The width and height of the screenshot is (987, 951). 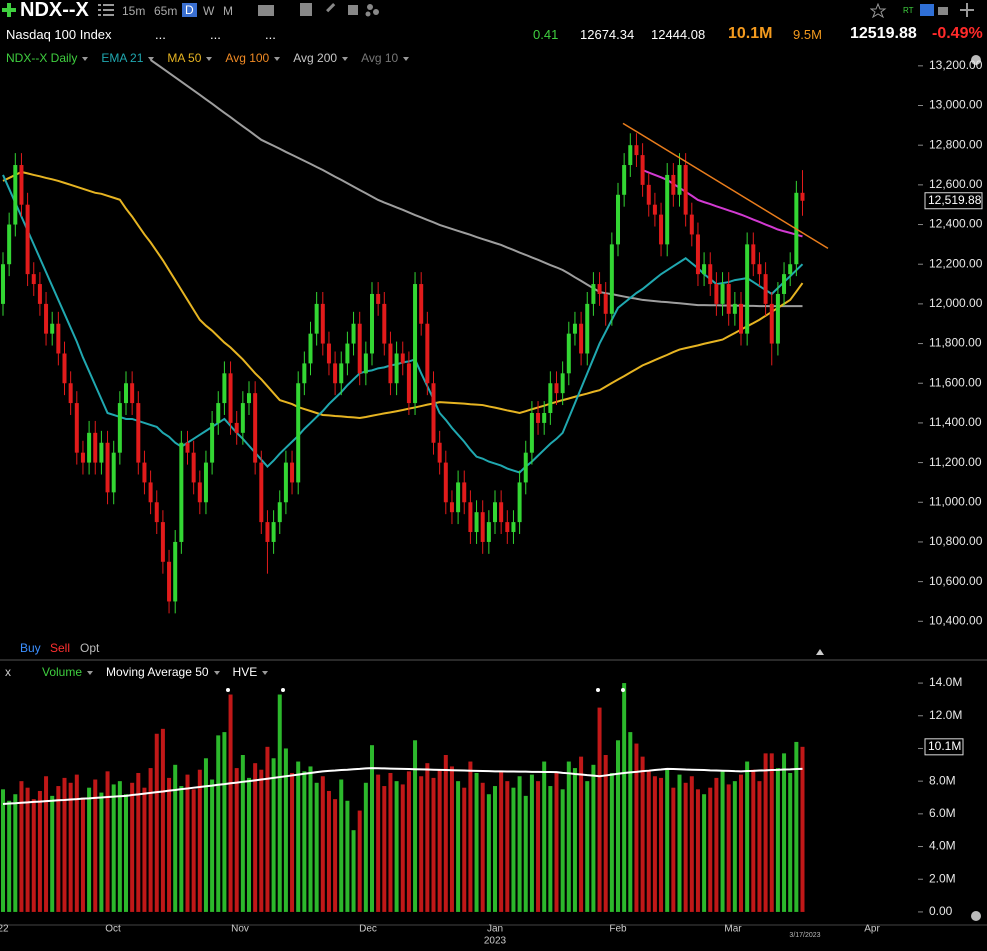 What do you see at coordinates (368, 929) in the screenshot?
I see `x-tick-label: Dec` at bounding box center [368, 929].